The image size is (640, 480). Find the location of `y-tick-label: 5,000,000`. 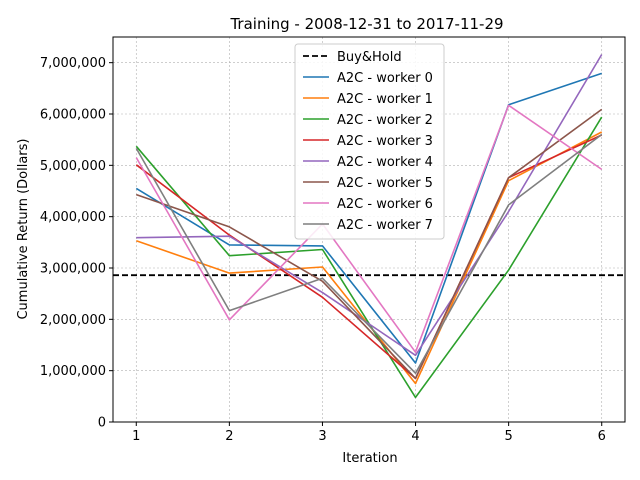

y-tick-label: 5,000,000 is located at coordinates (73, 166).